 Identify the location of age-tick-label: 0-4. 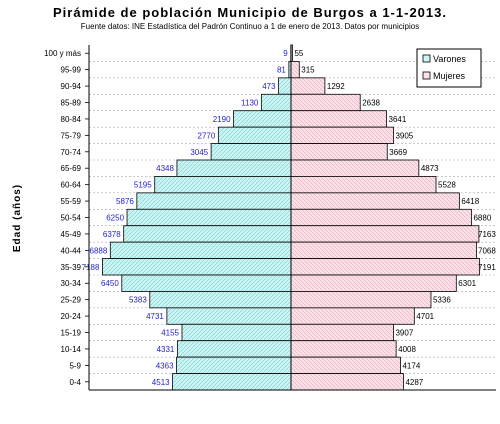
(75, 382).